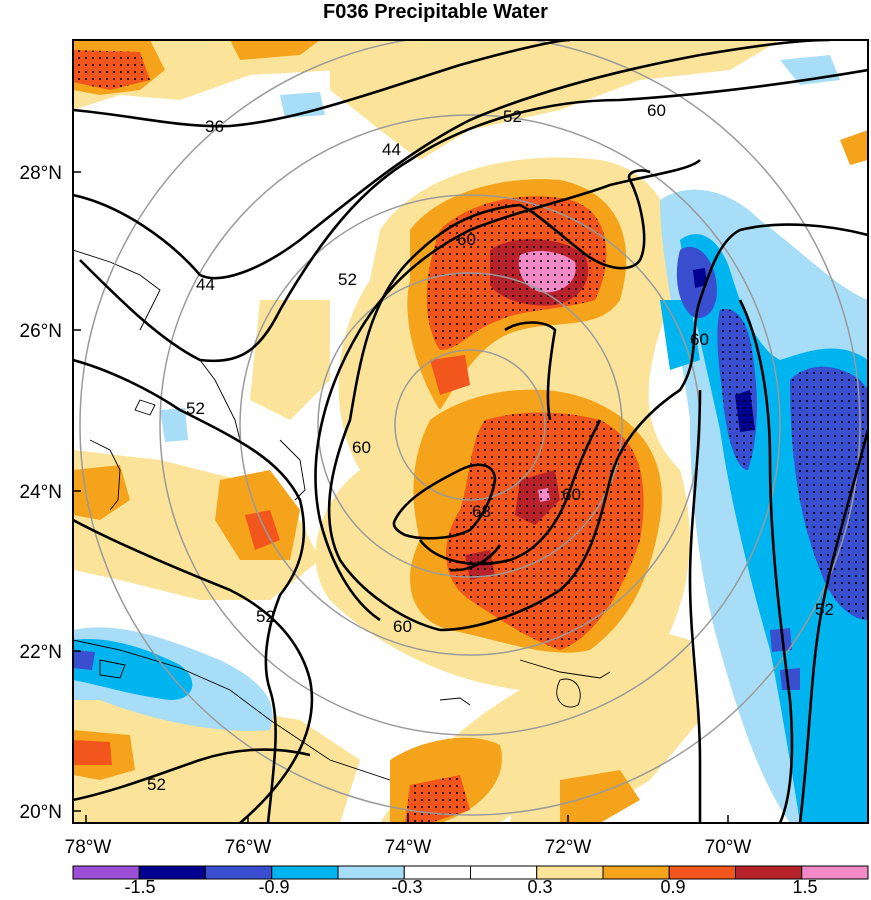 The image size is (871, 900). What do you see at coordinates (470, 887) in the screenshot?
I see `colorbar-labels: -1.5 -0.9 -0.3 0.3 0.9 1.5` at bounding box center [470, 887].